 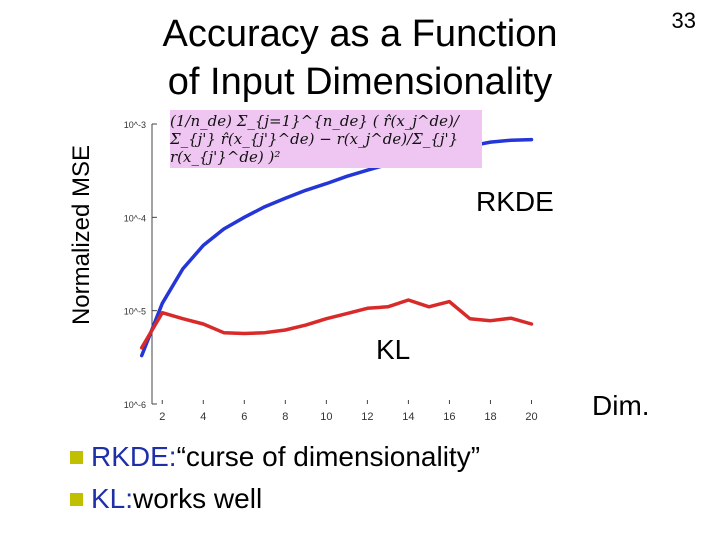 I want to click on bullet-text: works well, so click(x=198, y=498).